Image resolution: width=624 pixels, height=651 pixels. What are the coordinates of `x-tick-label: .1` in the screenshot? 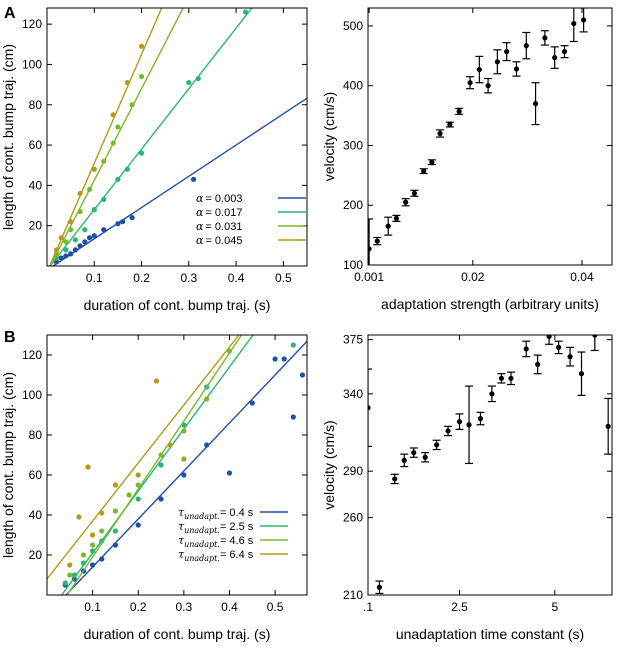 It's located at (368, 607).